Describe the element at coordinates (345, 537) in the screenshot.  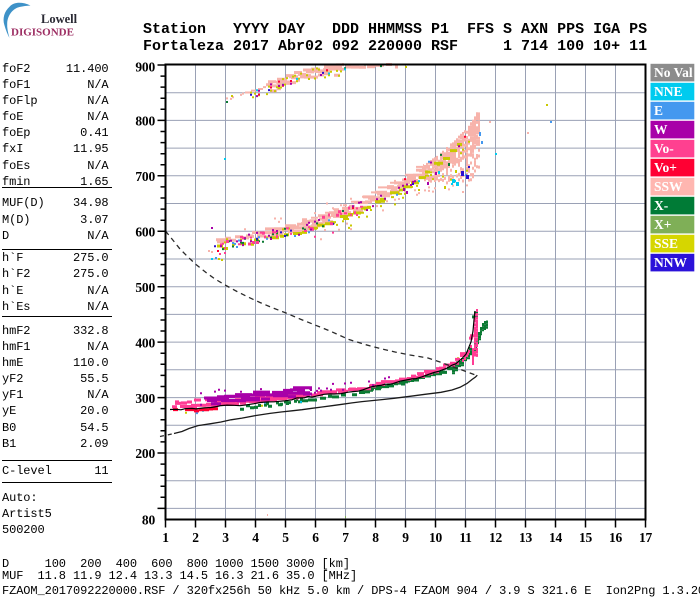
I see `svg-text: 7` at that location.